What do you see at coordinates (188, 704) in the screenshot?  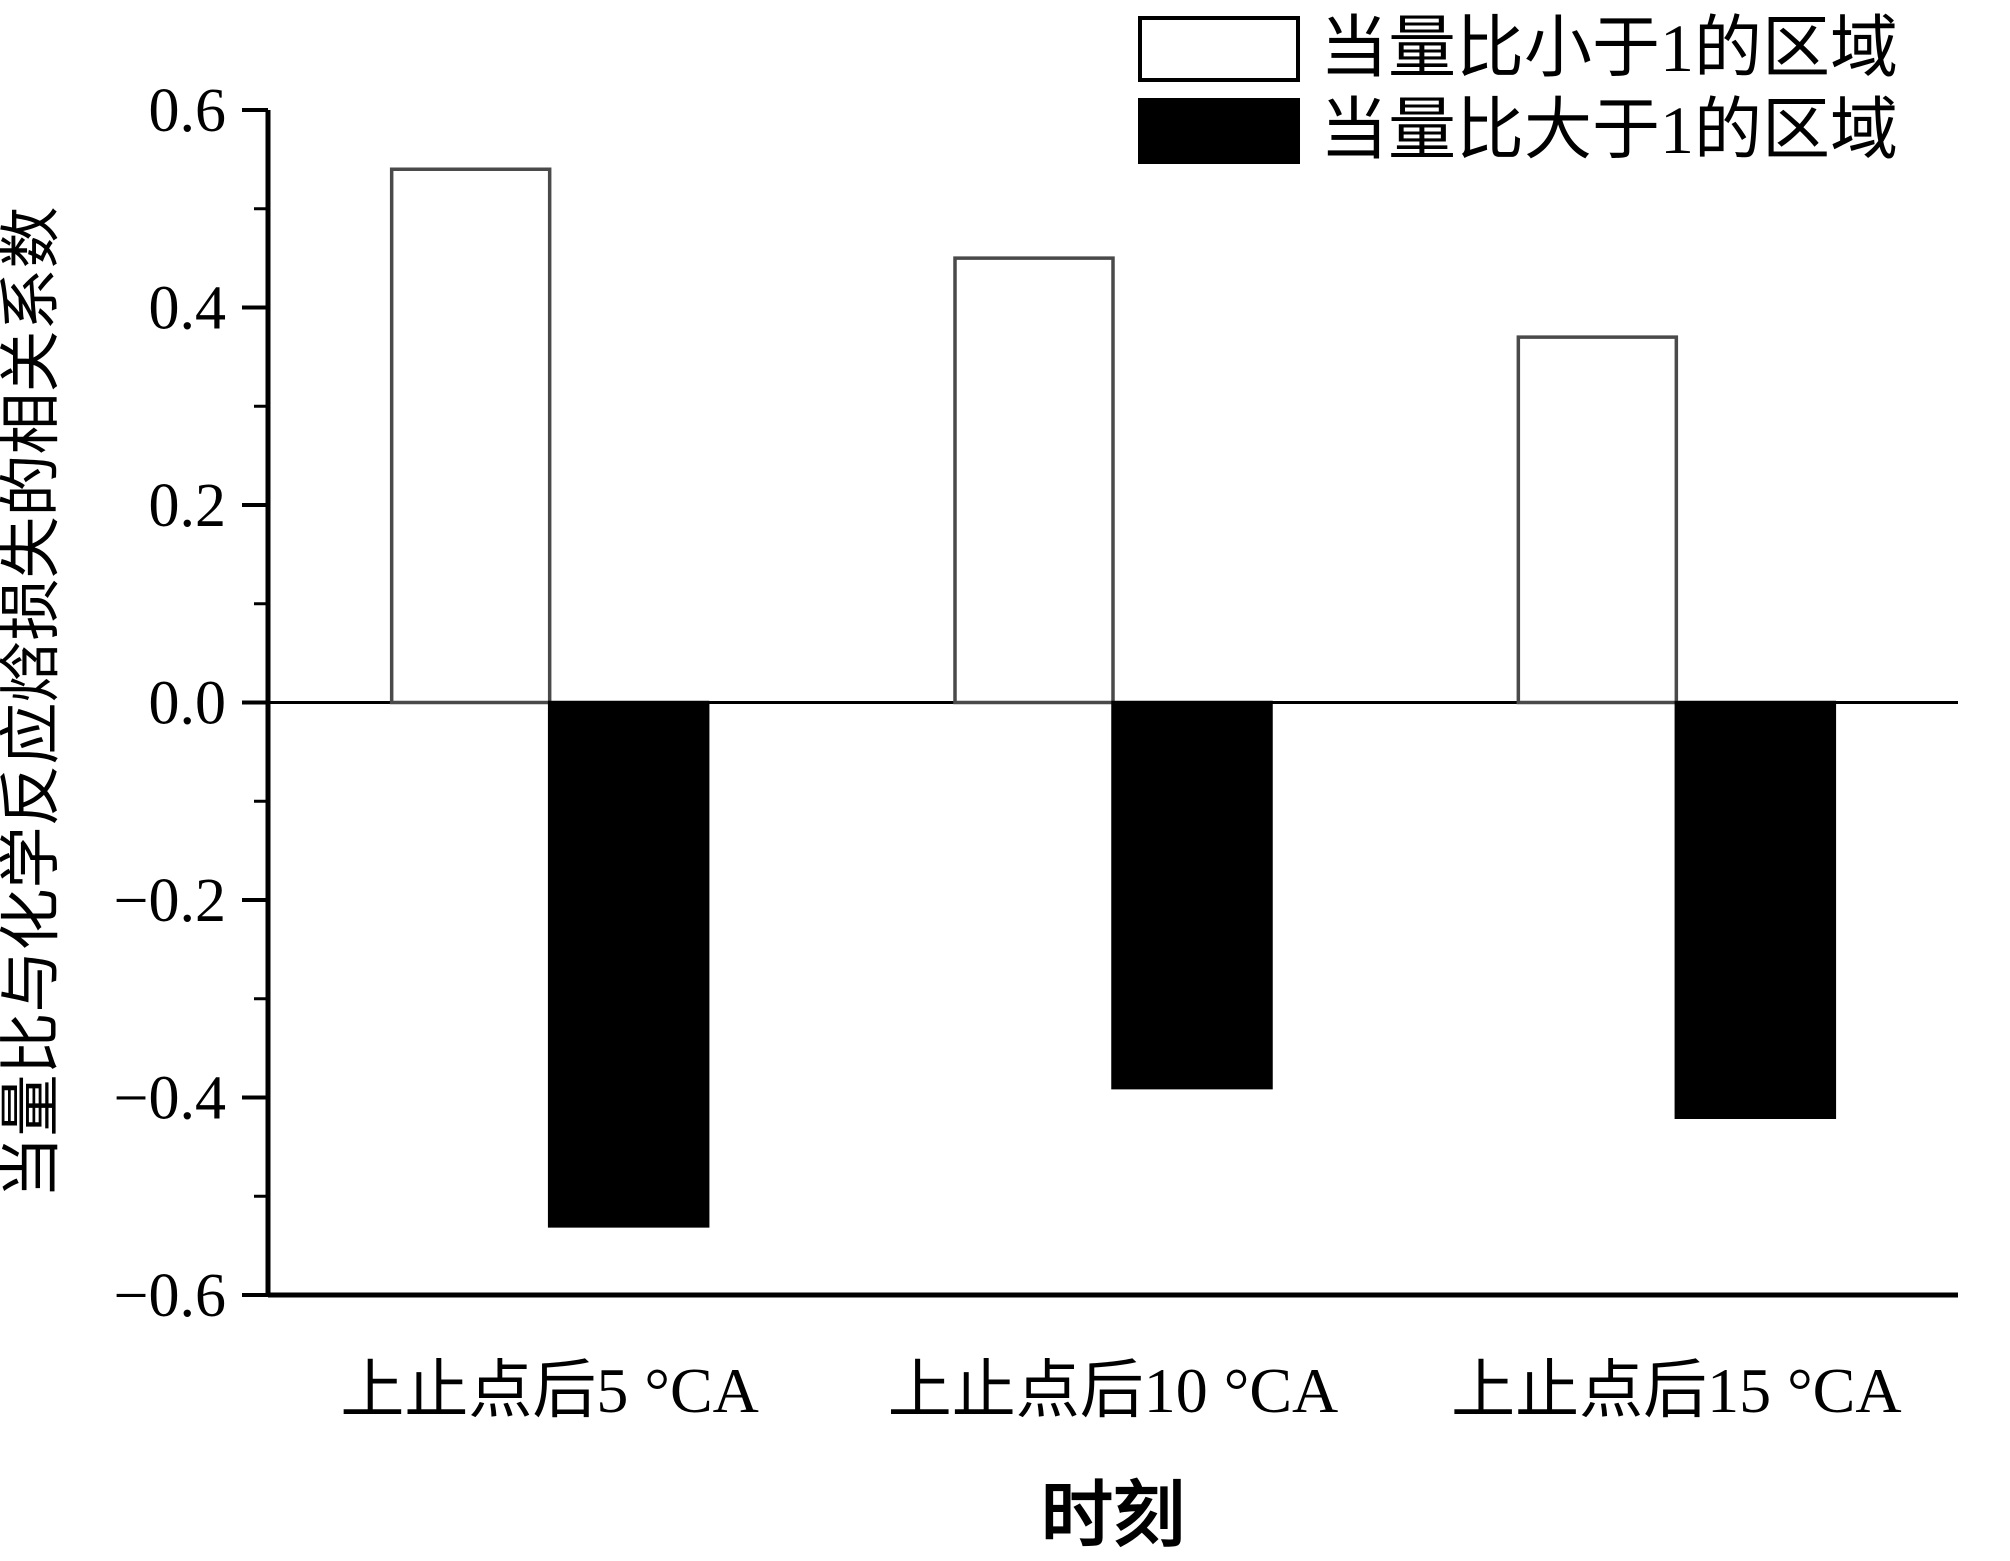 I see `y-tick-label-3: 0.0` at bounding box center [188, 704].